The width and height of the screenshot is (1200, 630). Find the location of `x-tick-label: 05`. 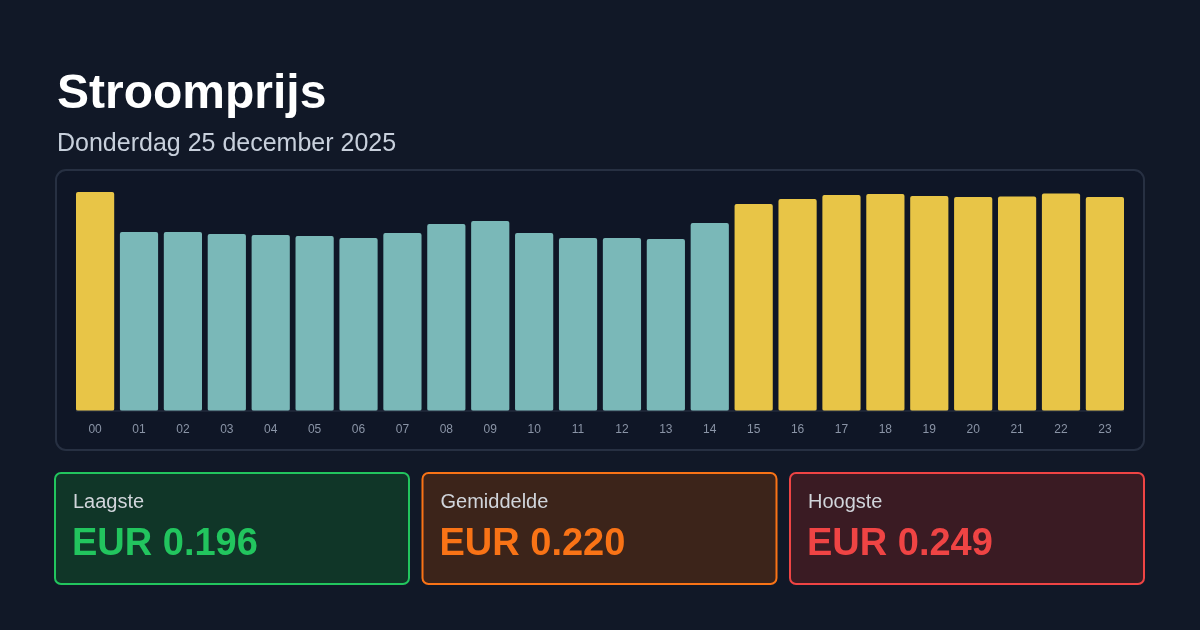

x-tick-label: 05 is located at coordinates (314, 429).